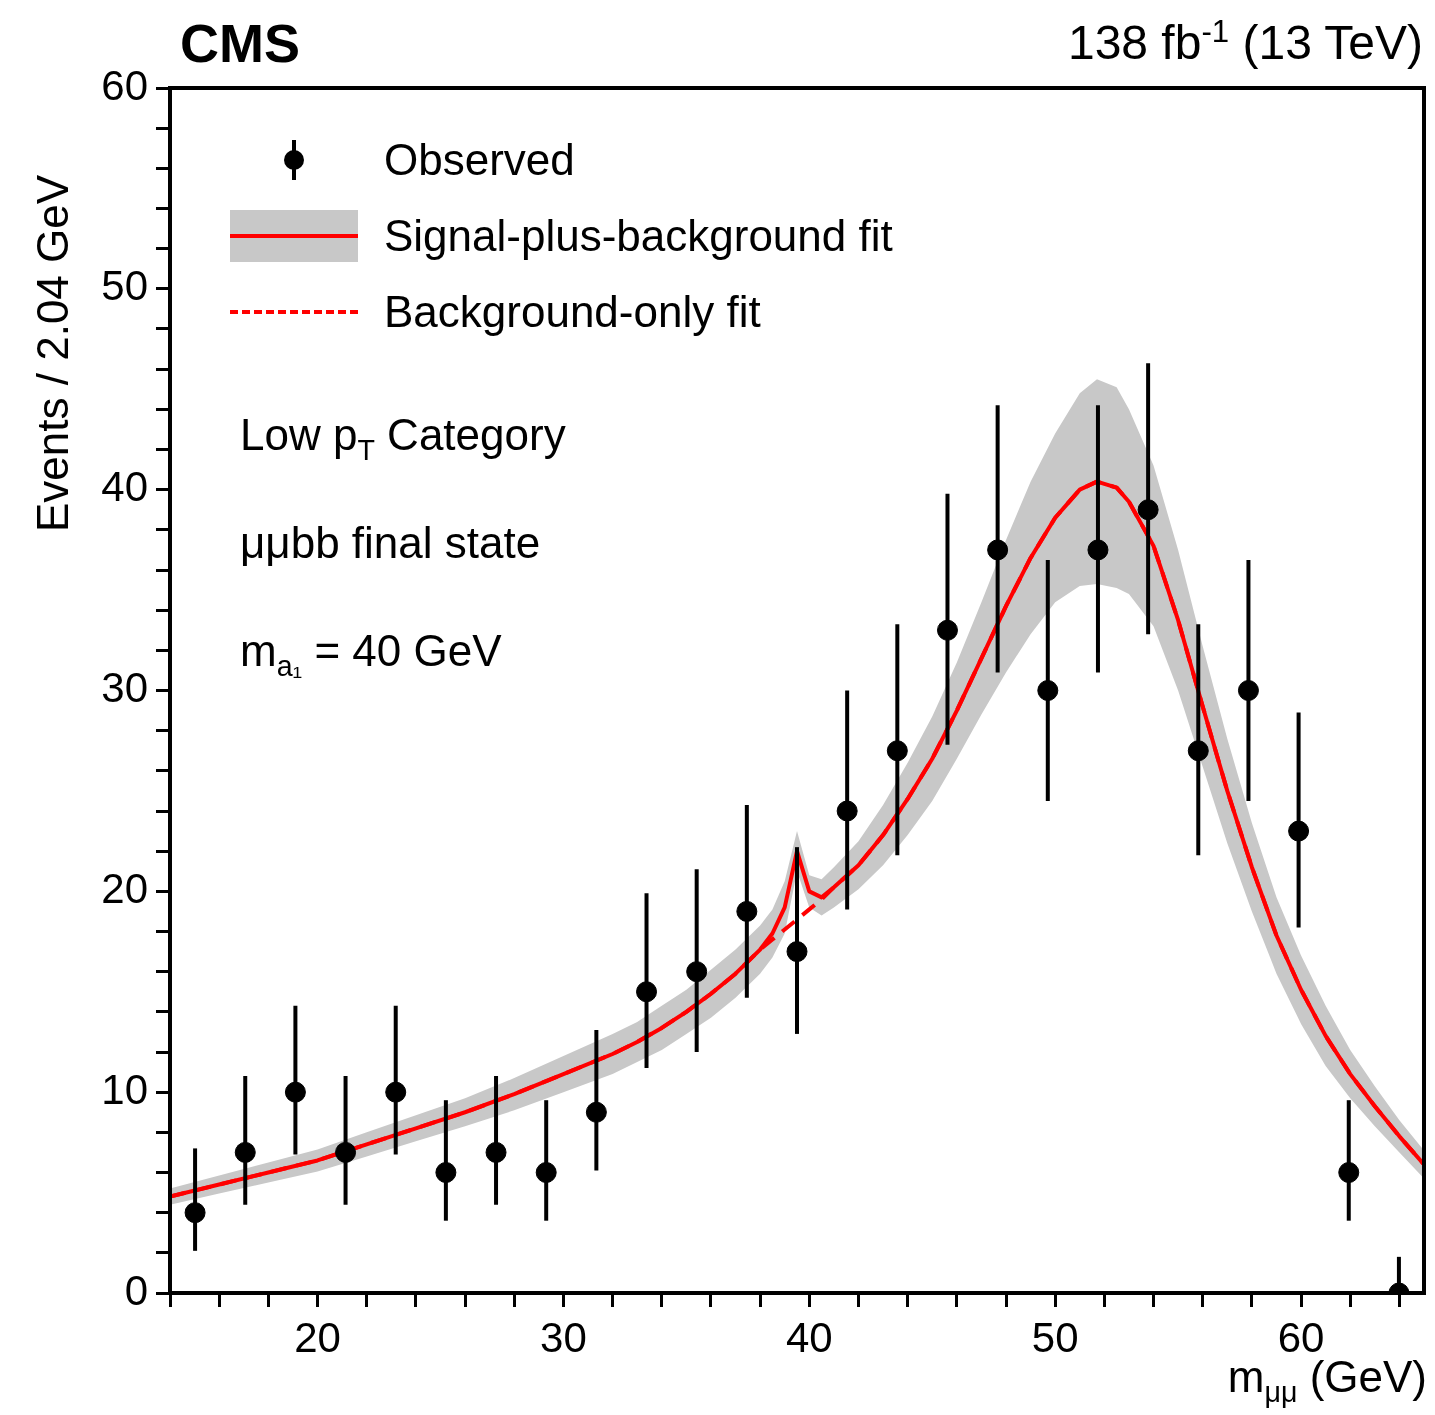 The width and height of the screenshot is (1435, 1415). I want to click on legend-label: Background-only fit, so click(572, 312).